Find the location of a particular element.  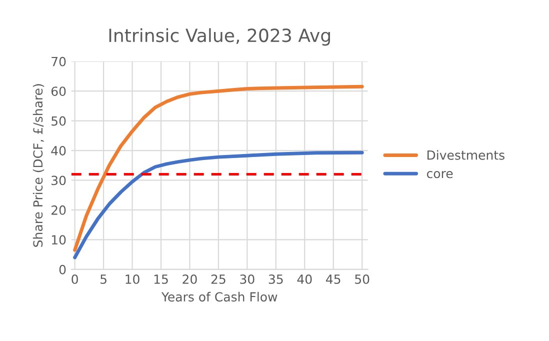

x-tick-label: 10 is located at coordinates (133, 279).